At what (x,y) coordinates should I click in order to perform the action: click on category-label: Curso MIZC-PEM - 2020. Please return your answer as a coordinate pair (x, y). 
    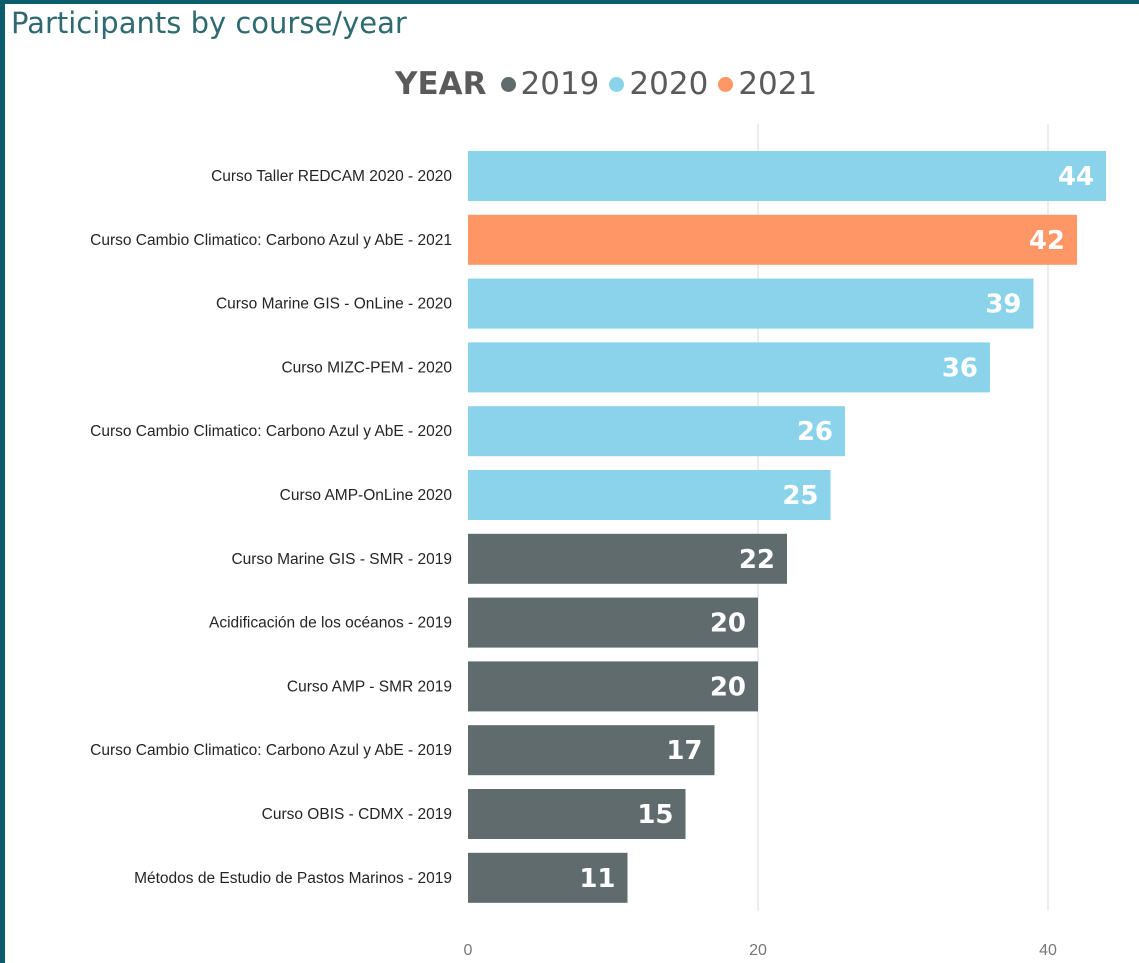
    Looking at the image, I should click on (366, 367).